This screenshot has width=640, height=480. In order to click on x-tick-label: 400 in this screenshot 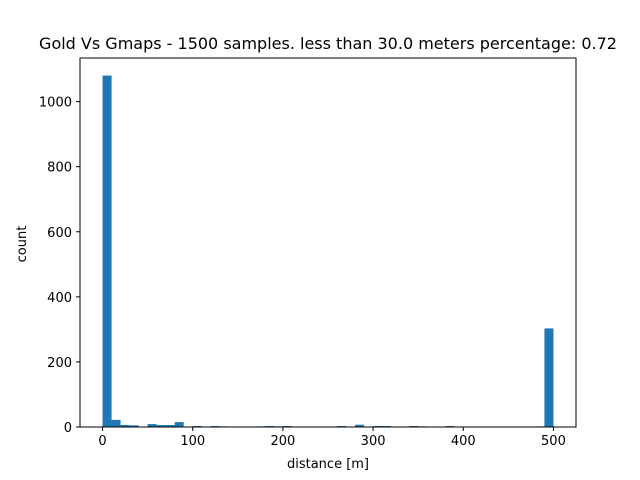, I will do `click(463, 441)`.